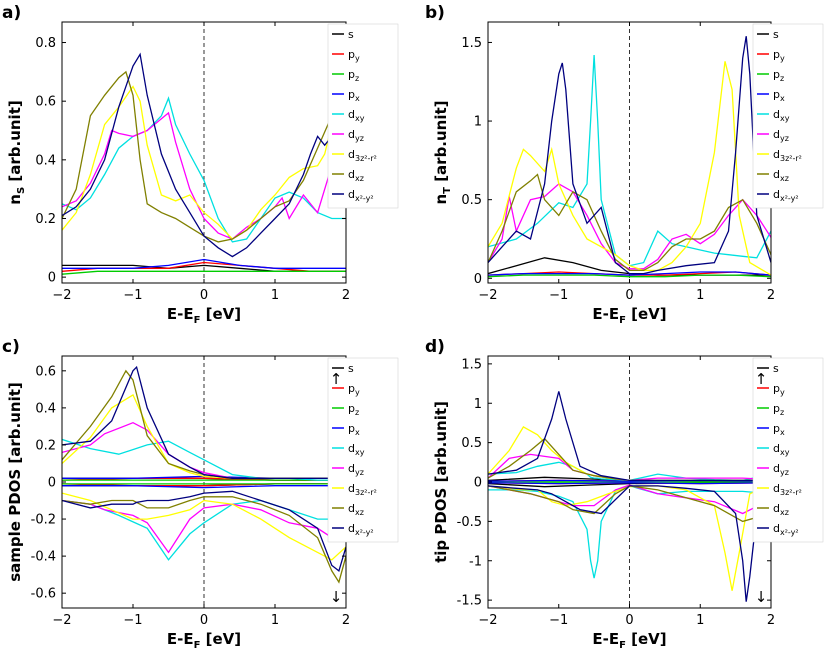 The width and height of the screenshot is (830, 663). What do you see at coordinates (43, 594) in the screenshot?
I see `y-tick-label: -0.6` at bounding box center [43, 594].